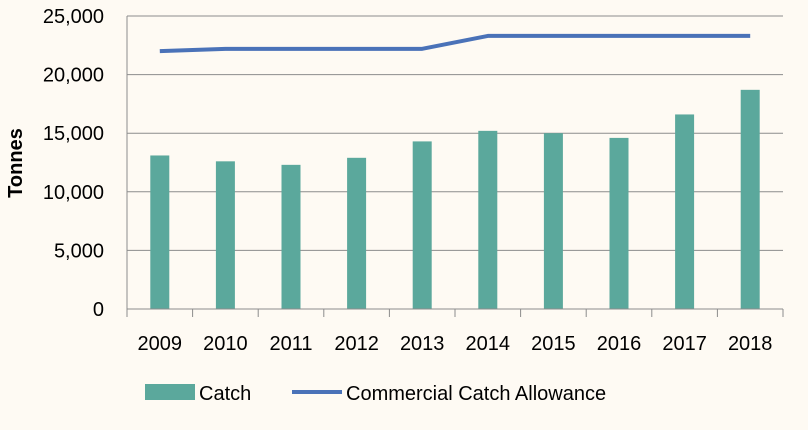  What do you see at coordinates (357, 233) in the screenshot?
I see `bar-catch-2012` at bounding box center [357, 233].